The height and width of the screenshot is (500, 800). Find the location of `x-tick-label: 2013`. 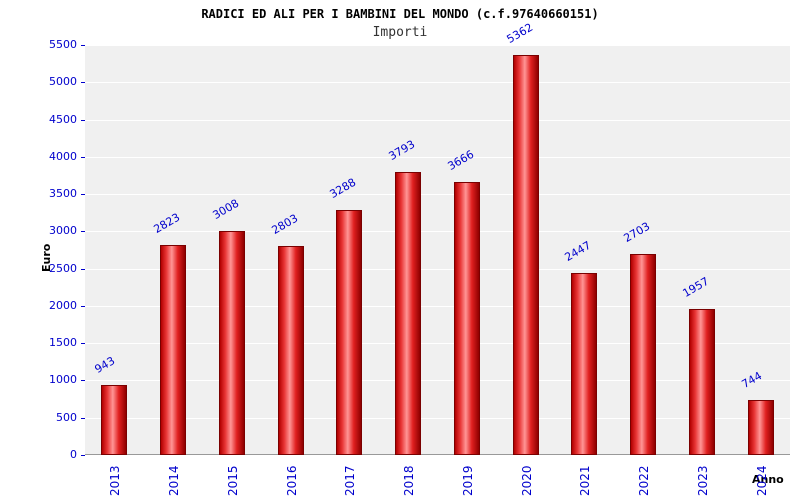

x-tick-label: 2013 is located at coordinates (115, 480).